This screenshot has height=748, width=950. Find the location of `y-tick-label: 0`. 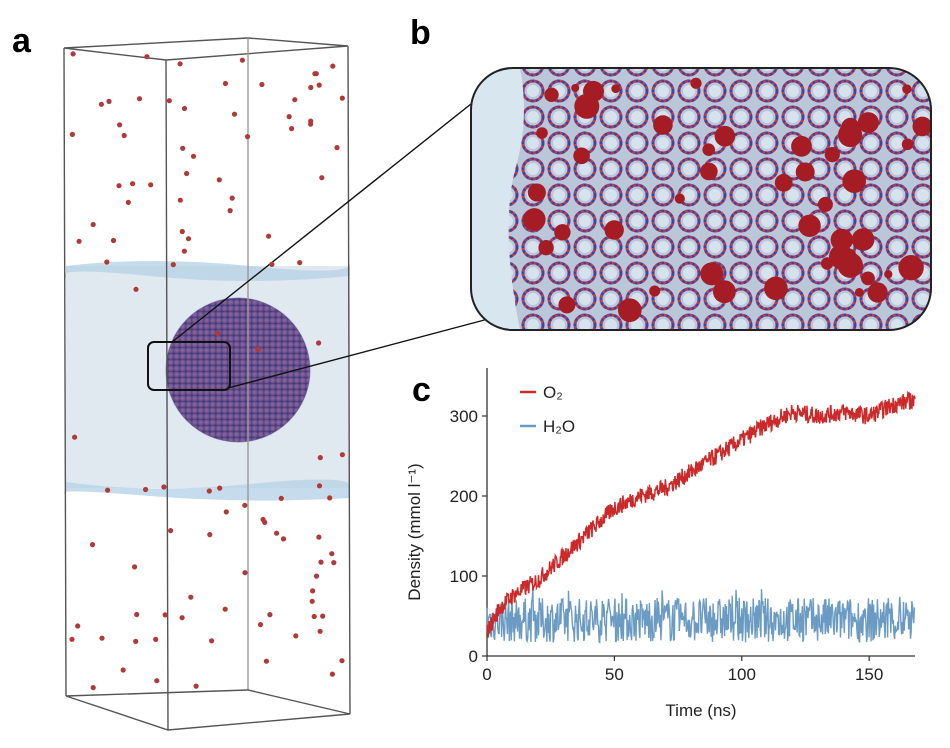

y-tick-label: 0 is located at coordinates (473, 656).